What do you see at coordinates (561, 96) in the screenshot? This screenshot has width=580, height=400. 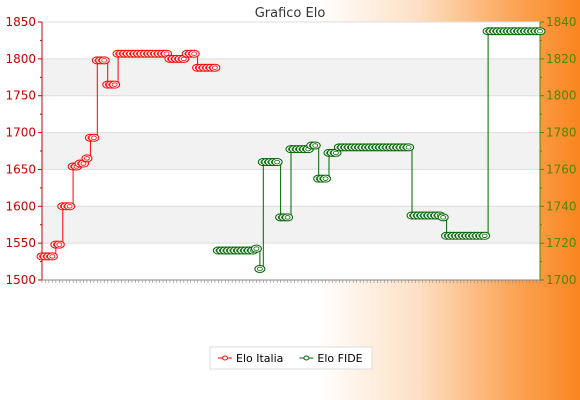 I see `right-tick-label: 1800` at bounding box center [561, 96].